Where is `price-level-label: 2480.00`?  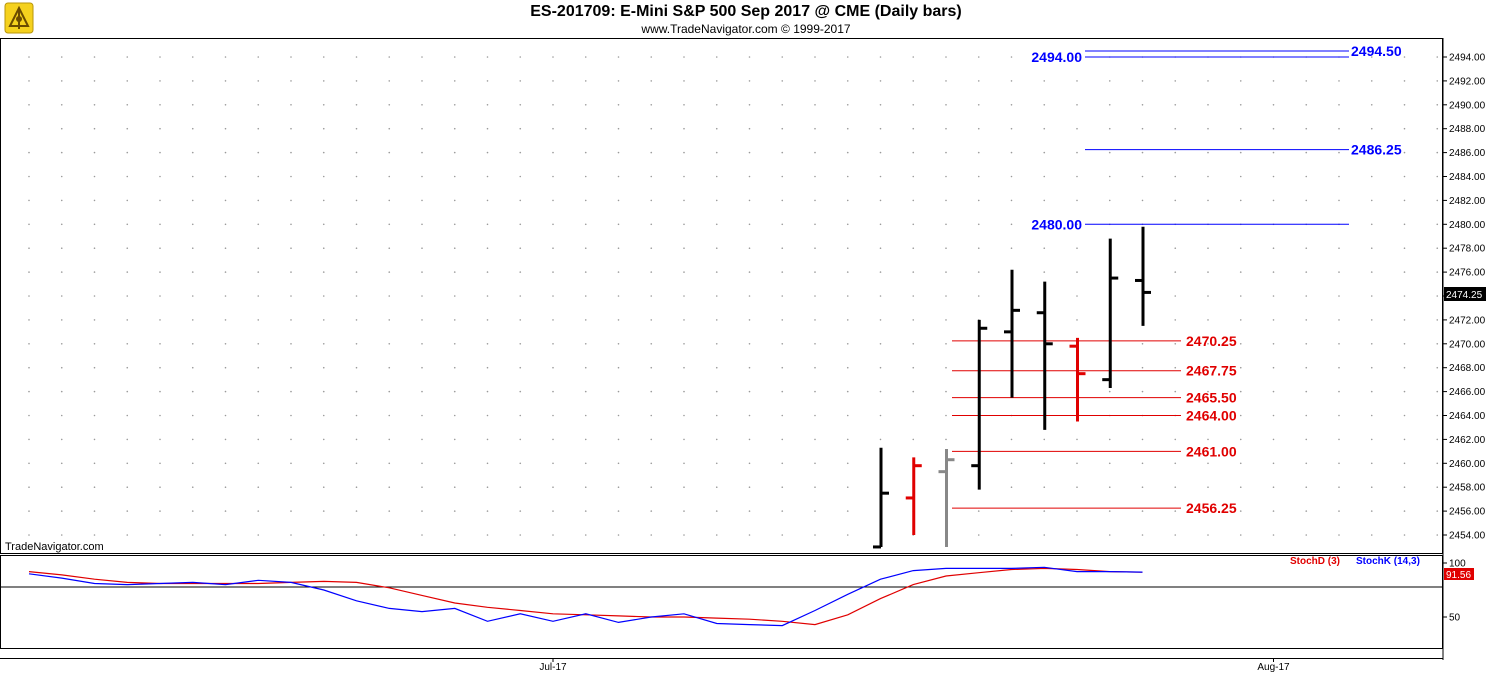
price-level-label: 2480.00 is located at coordinates (1056, 224).